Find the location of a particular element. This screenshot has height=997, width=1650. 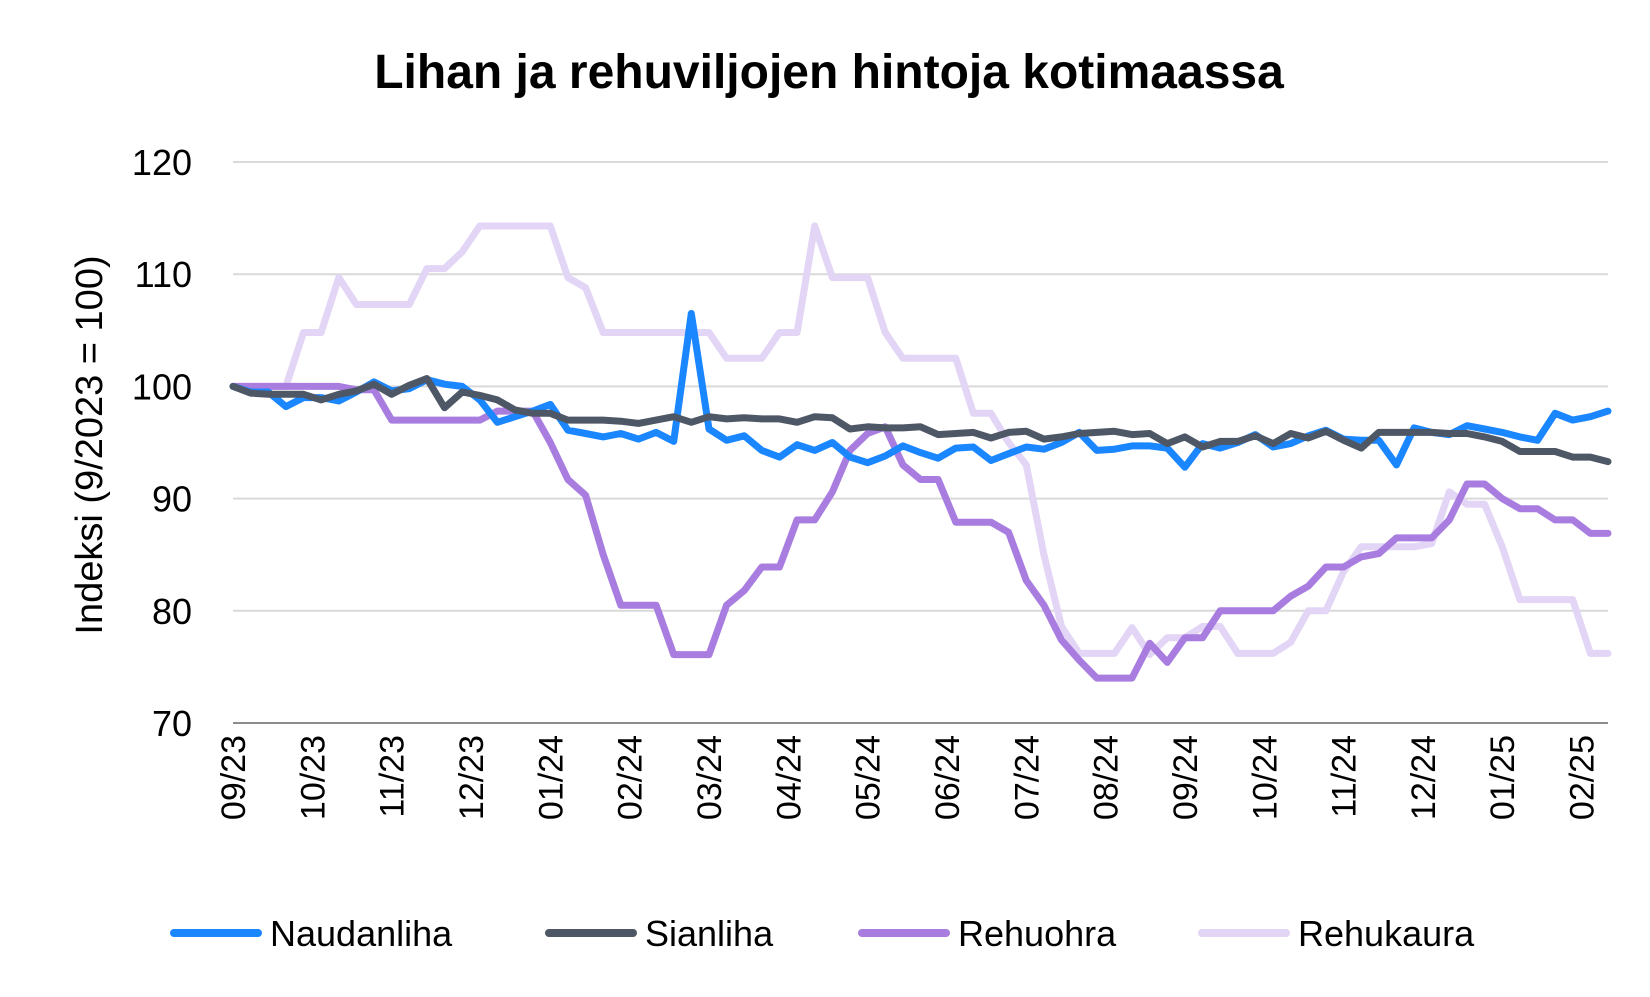

x-tick-label: 05/24 is located at coordinates (869, 777).